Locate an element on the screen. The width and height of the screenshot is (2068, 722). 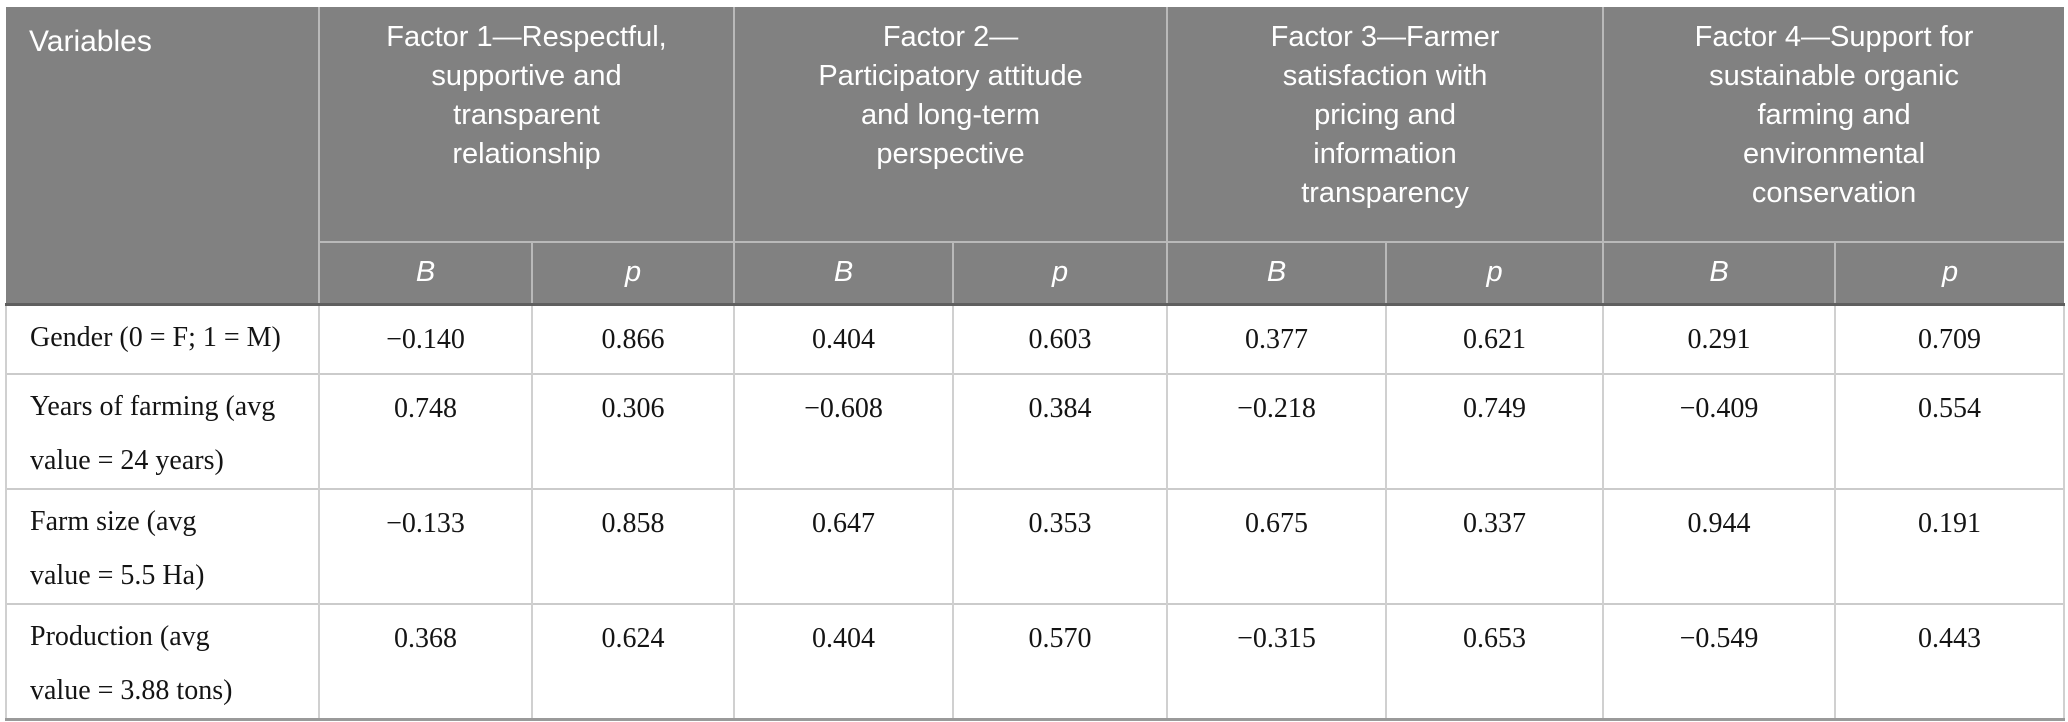
cell-value: −0.409 is located at coordinates (1719, 431).